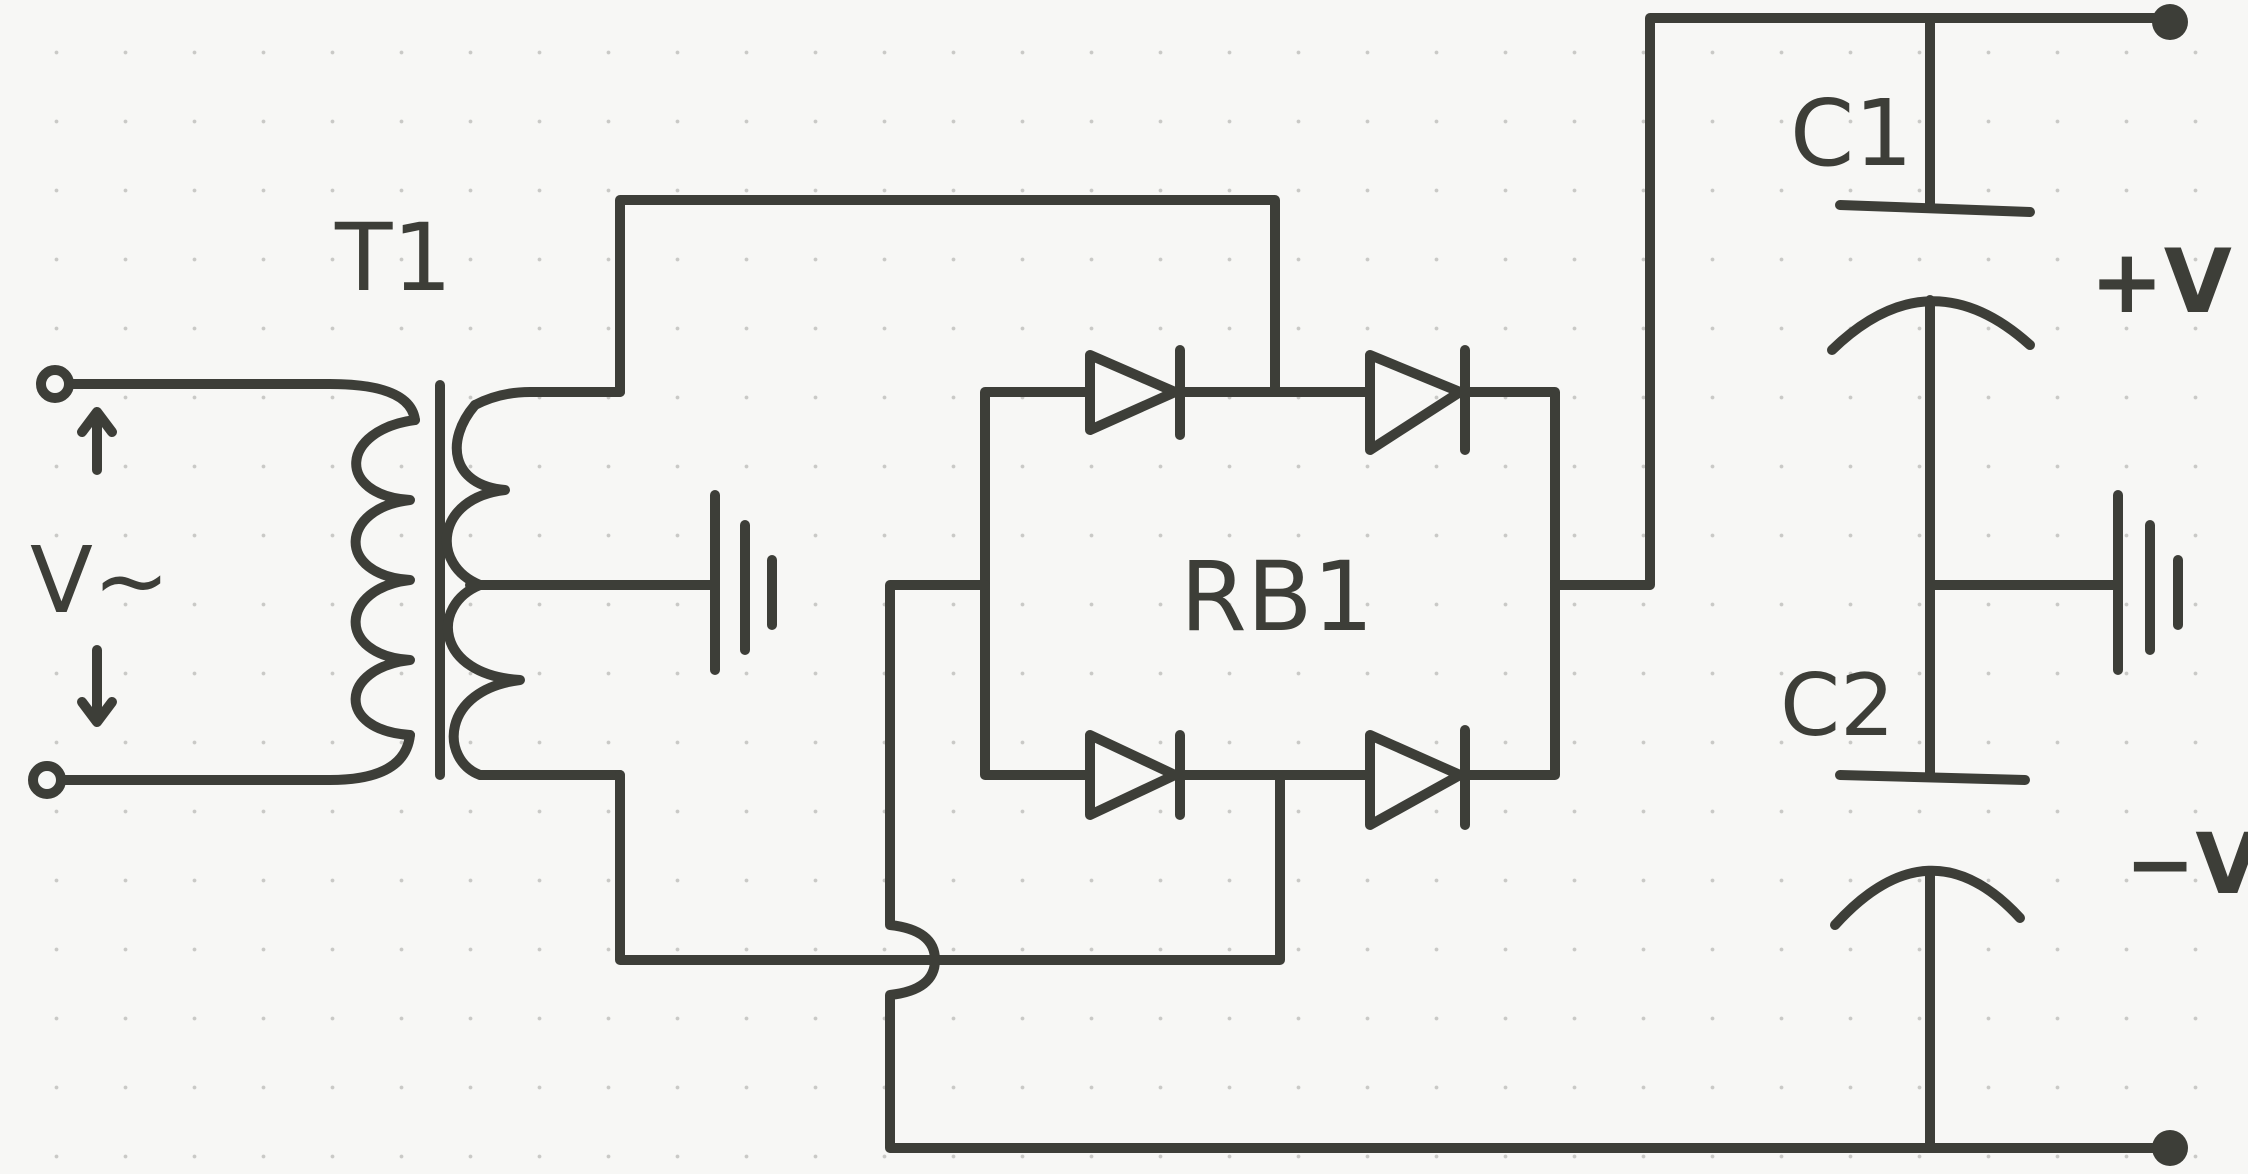  Describe the element at coordinates (1932, 777) in the screenshot. I see `cap2-plate-flat` at that location.